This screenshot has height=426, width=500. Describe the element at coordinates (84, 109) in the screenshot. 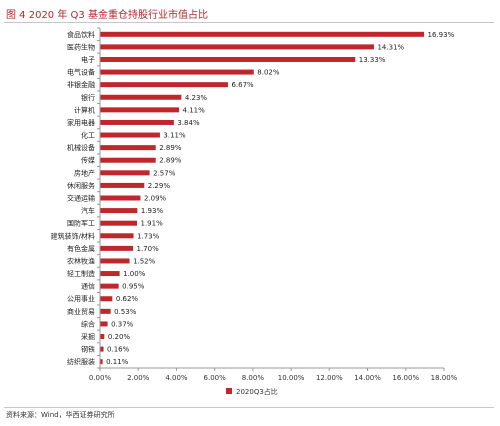

I see `category-label: 计算机` at that location.